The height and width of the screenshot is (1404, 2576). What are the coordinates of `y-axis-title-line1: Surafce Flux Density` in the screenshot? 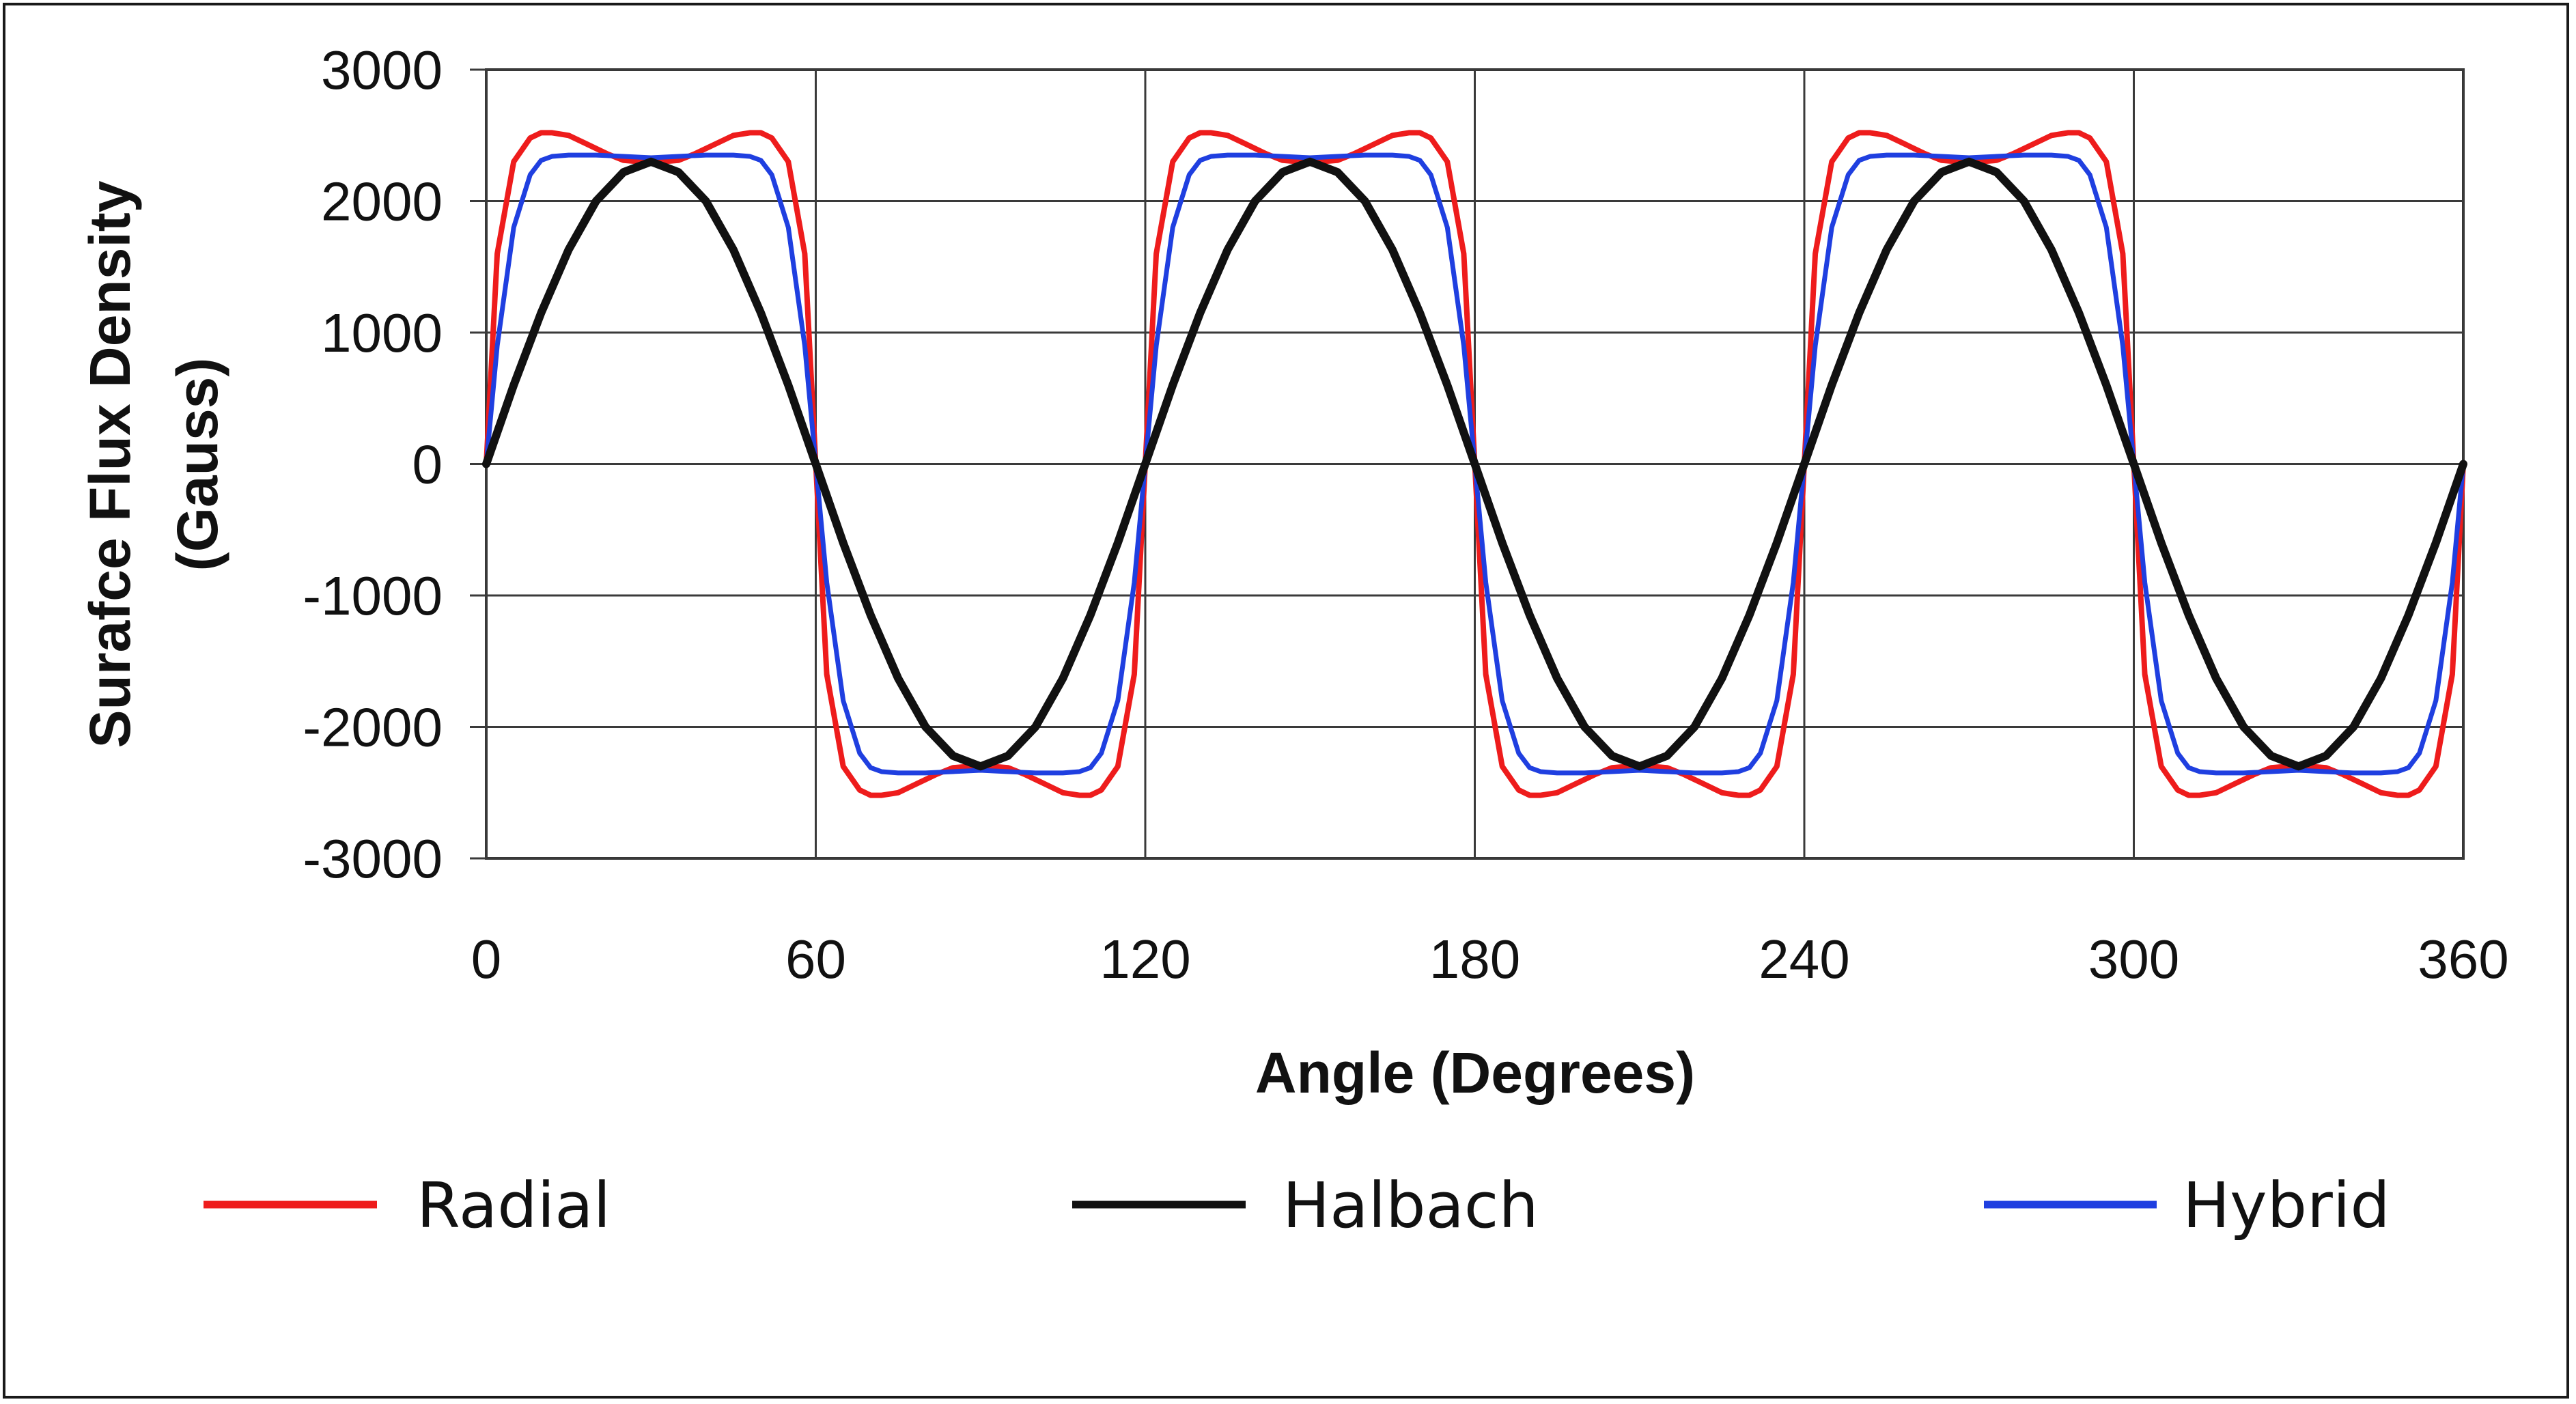 It's located at (110, 464).